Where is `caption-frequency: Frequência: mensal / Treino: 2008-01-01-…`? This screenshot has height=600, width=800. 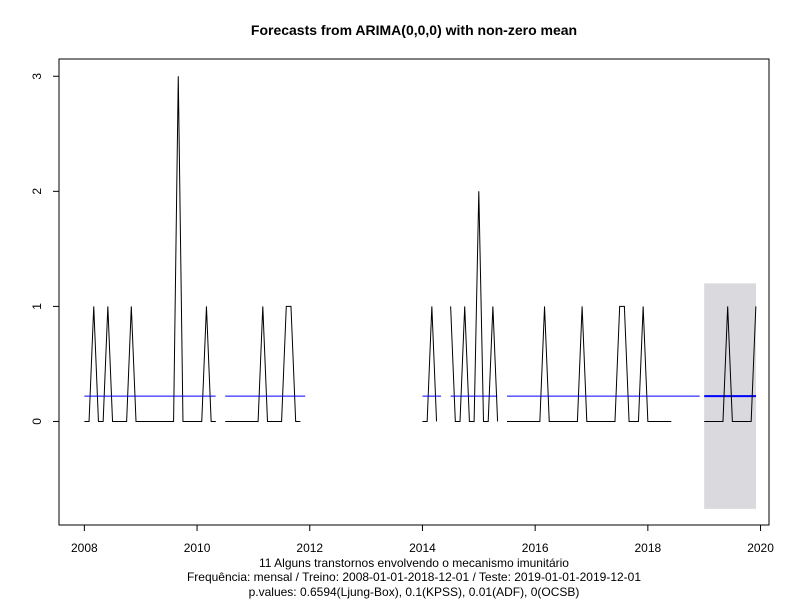
caption-frequency: Frequência: mensal / Treino: 2008-01-01-… is located at coordinates (414, 577).